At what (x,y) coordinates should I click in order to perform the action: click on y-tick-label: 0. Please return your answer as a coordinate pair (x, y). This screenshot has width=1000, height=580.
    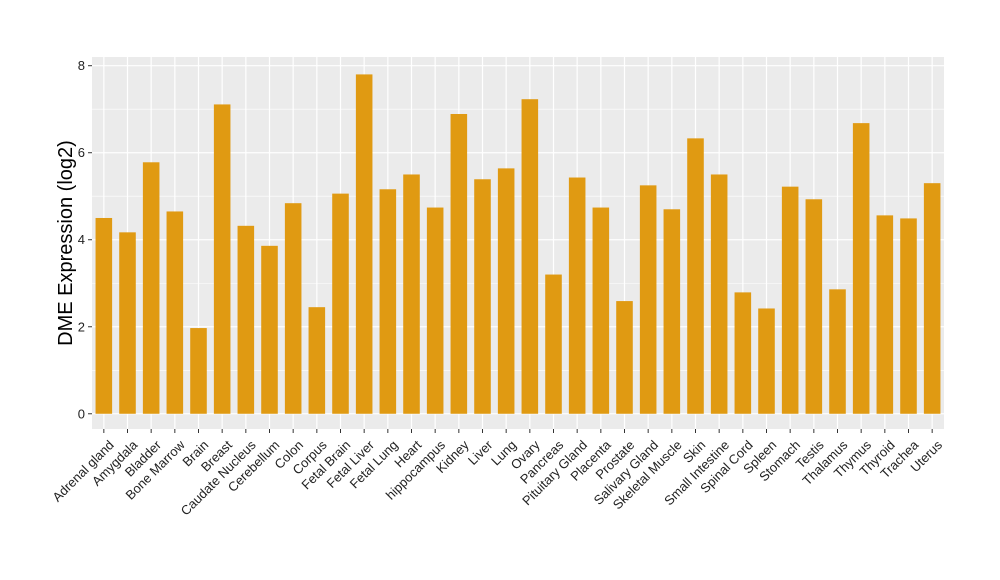
    Looking at the image, I should click on (81, 413).